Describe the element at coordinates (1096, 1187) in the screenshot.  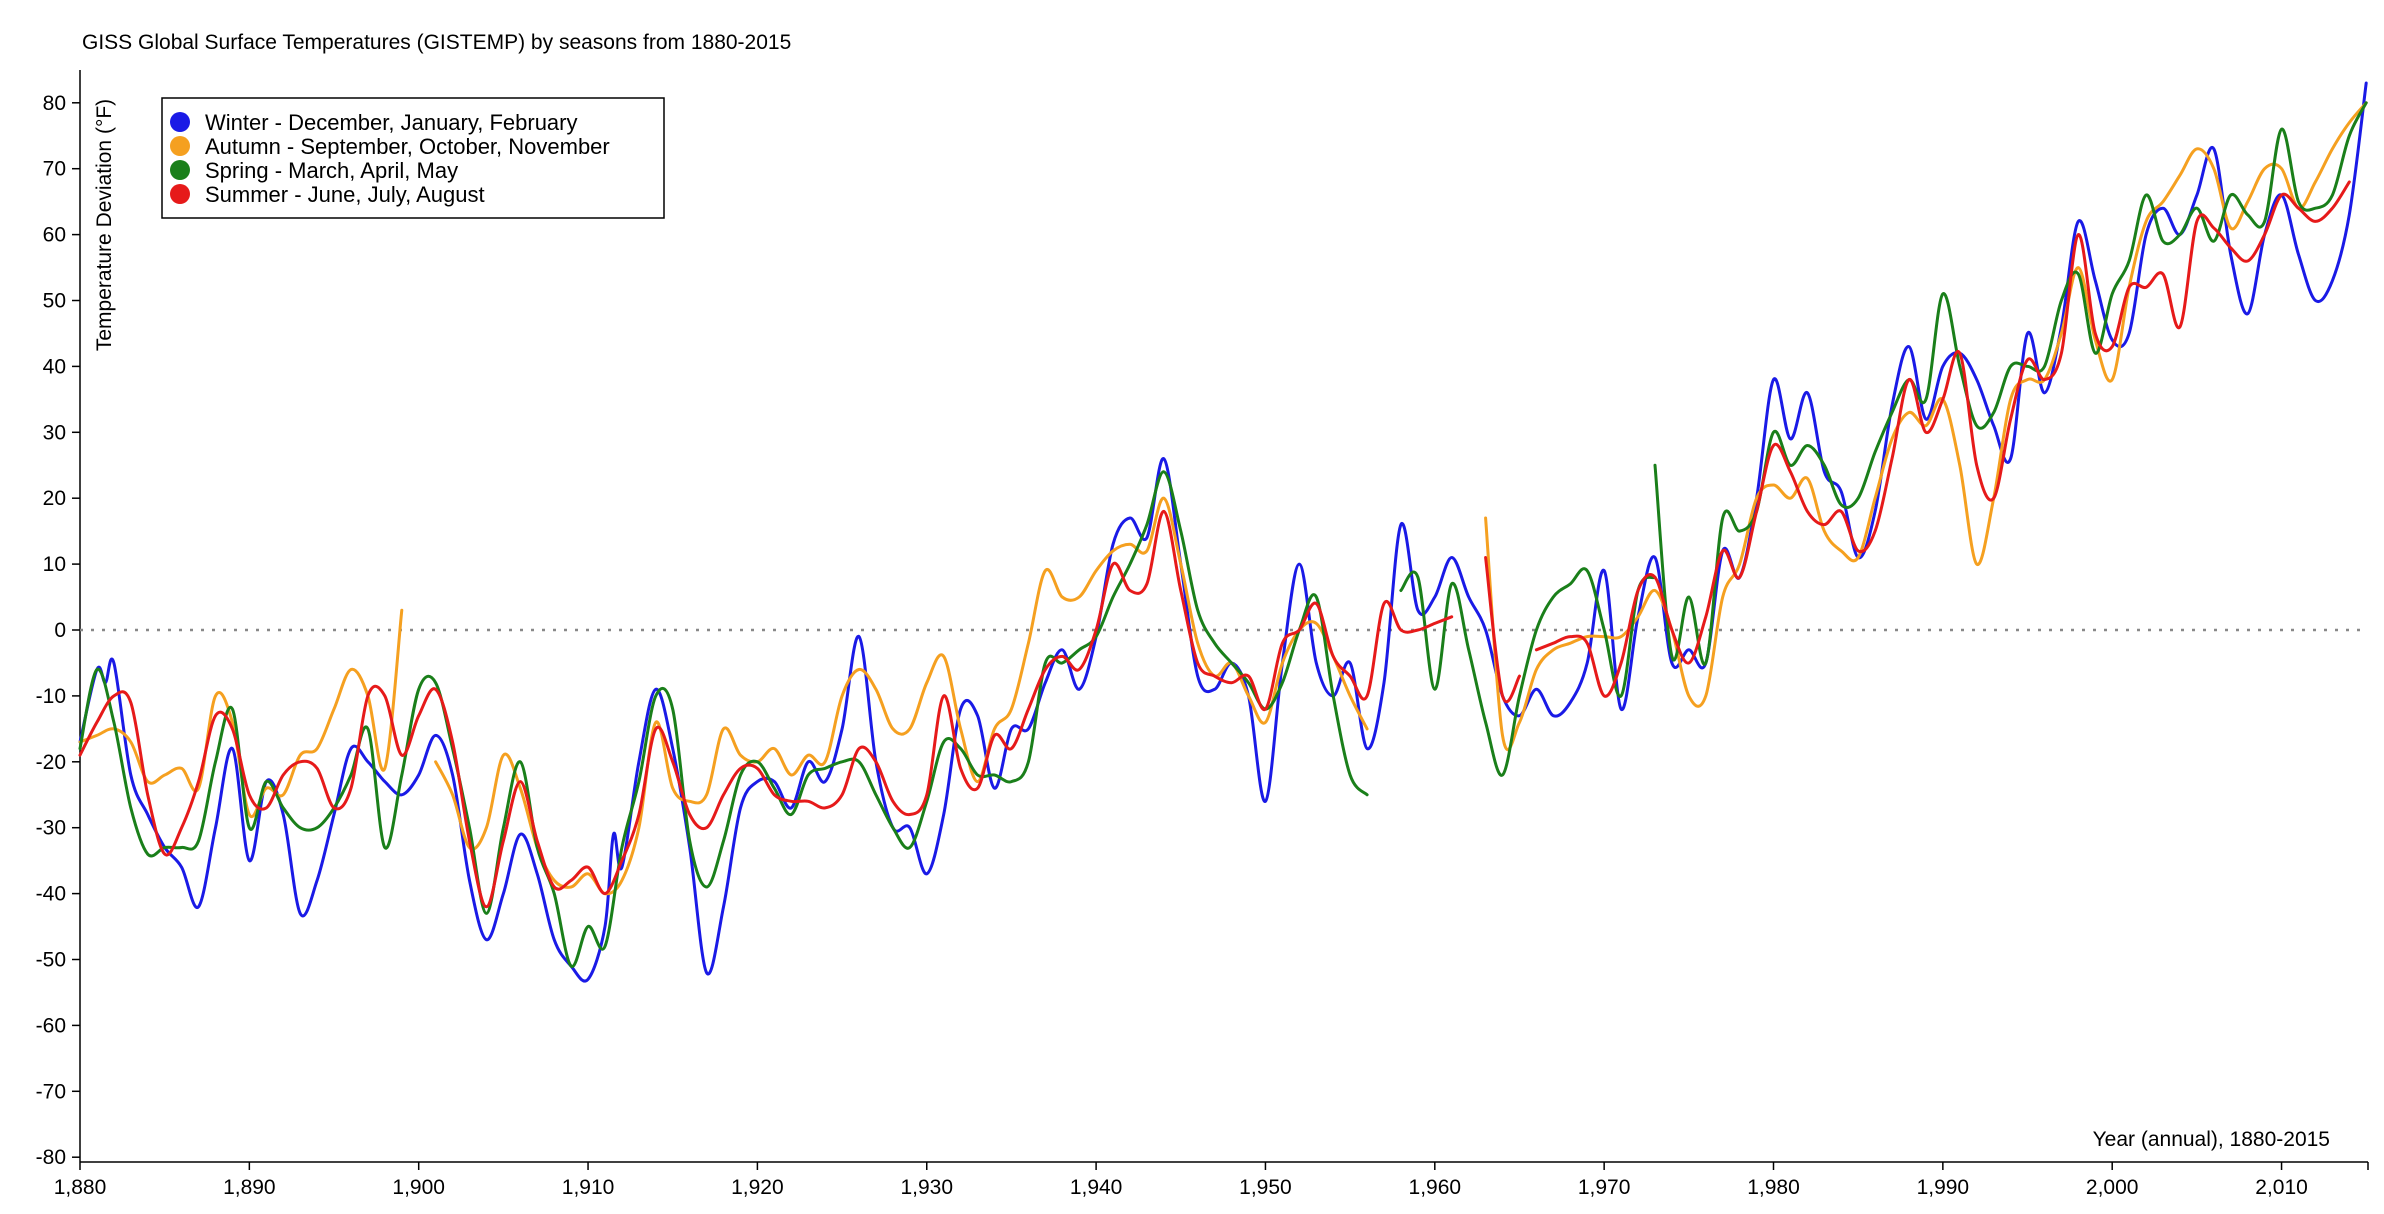
I see `x-tick-label: 1,940` at that location.